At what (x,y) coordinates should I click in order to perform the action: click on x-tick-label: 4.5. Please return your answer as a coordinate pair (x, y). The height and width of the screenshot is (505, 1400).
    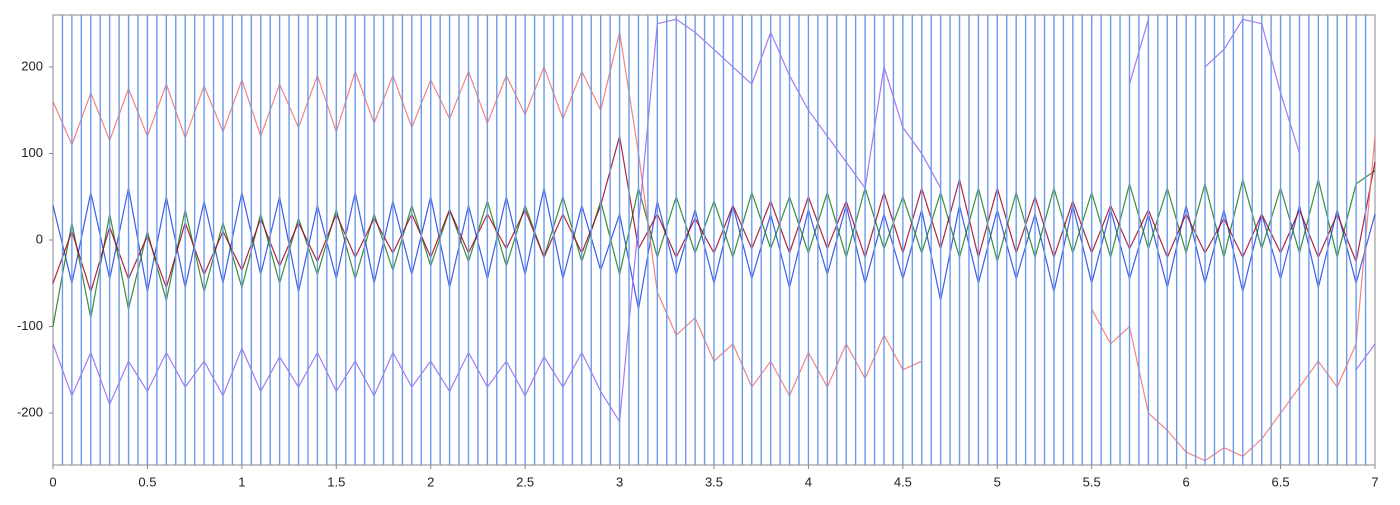
    Looking at the image, I should click on (903, 481).